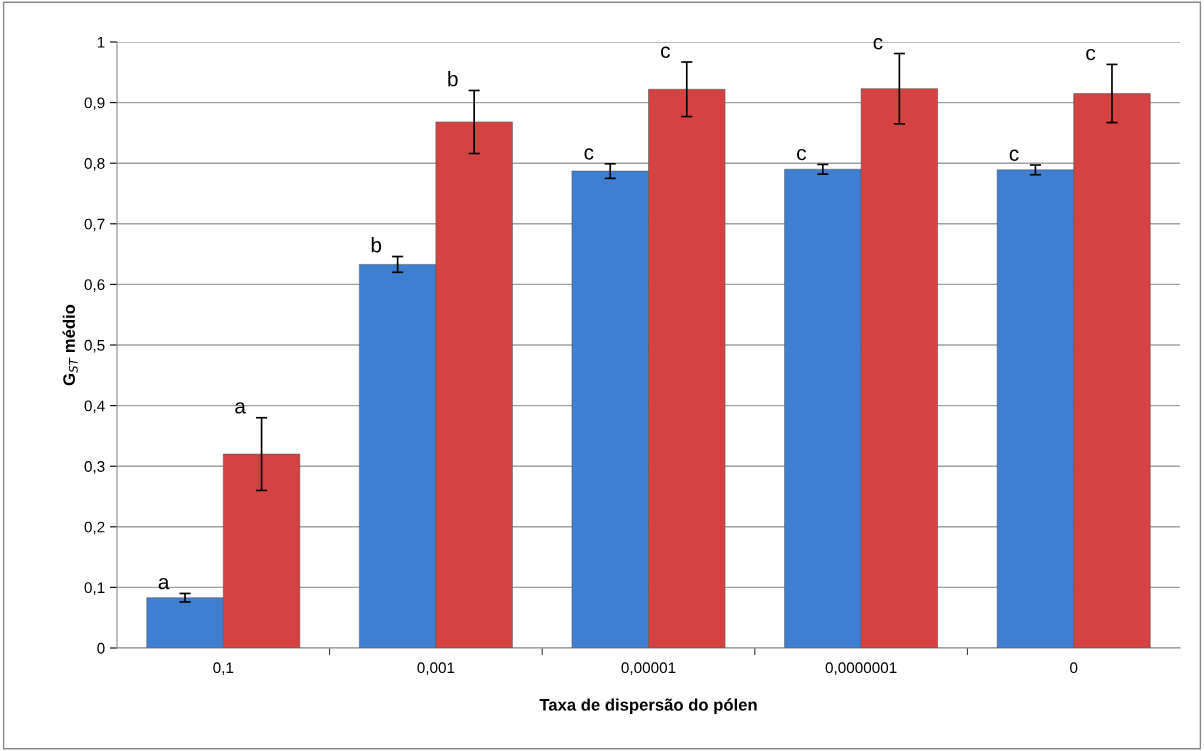 Image resolution: width=1204 pixels, height=751 pixels. Describe the element at coordinates (648, 668) in the screenshot. I see `x-tick-label: 0,00001` at that location.